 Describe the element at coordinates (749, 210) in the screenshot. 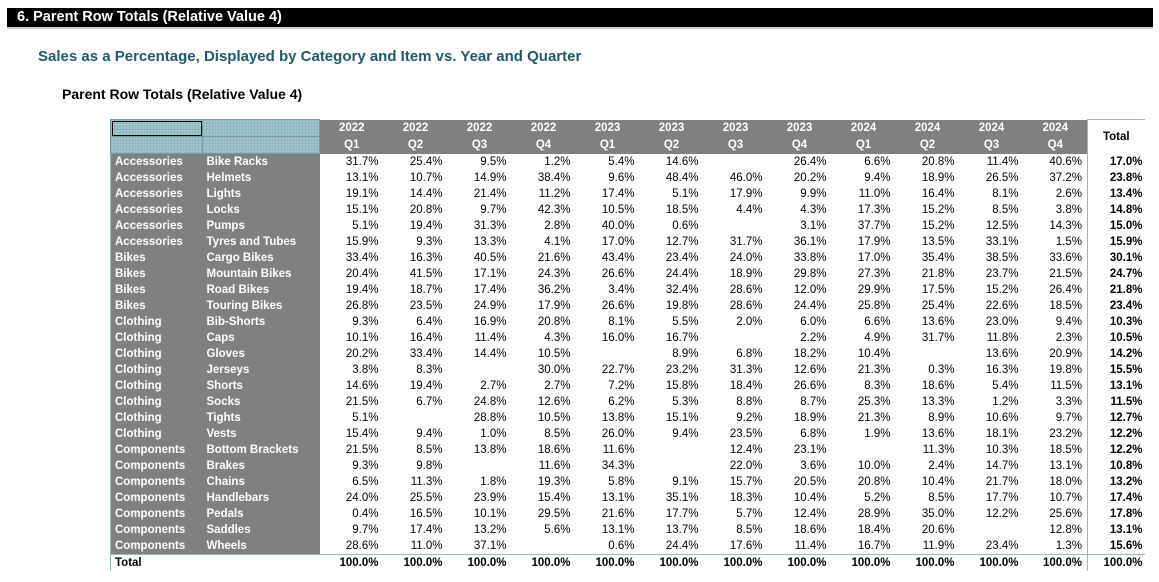

I see `data-cell: 4.4%` at that location.